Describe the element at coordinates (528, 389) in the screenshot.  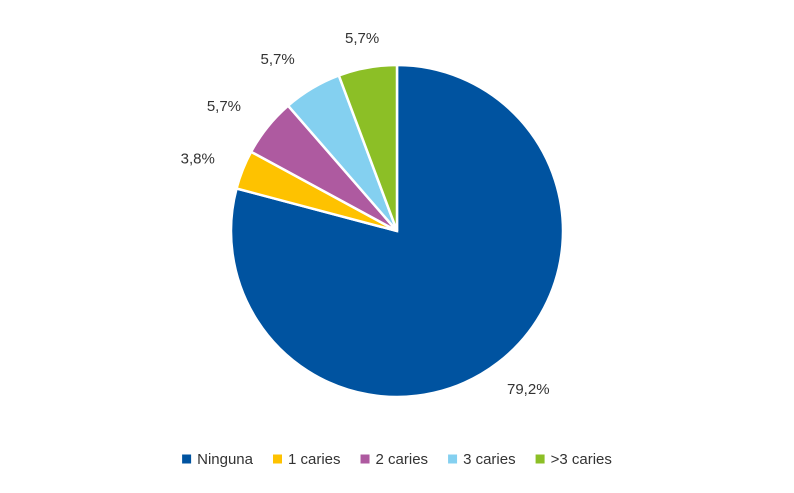
I see `data-label: 79,2%` at that location.